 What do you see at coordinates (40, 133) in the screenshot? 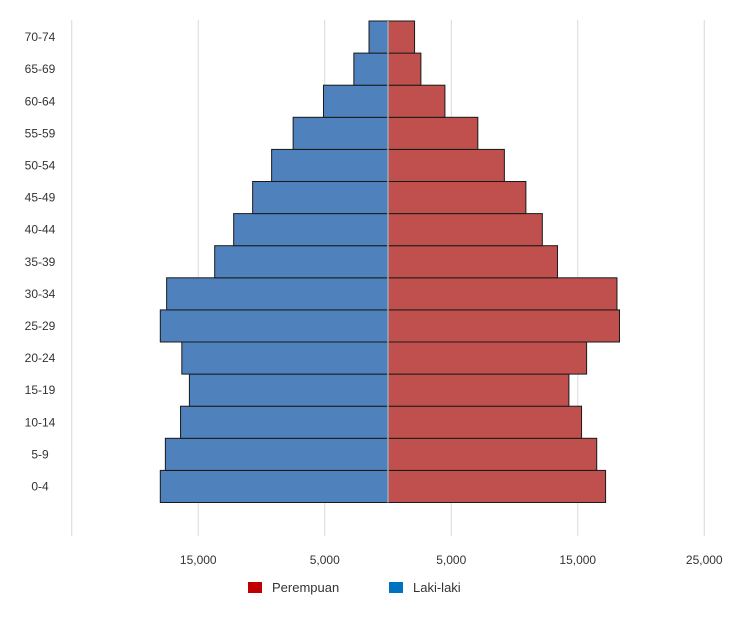
I see `y-tick-label: 55-59` at bounding box center [40, 133].